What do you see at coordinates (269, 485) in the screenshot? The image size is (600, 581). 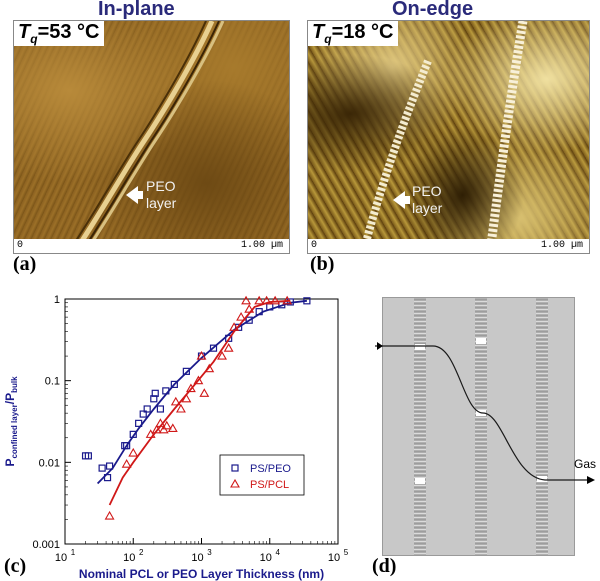 I see `legend-label: PS/PCL` at bounding box center [269, 485].